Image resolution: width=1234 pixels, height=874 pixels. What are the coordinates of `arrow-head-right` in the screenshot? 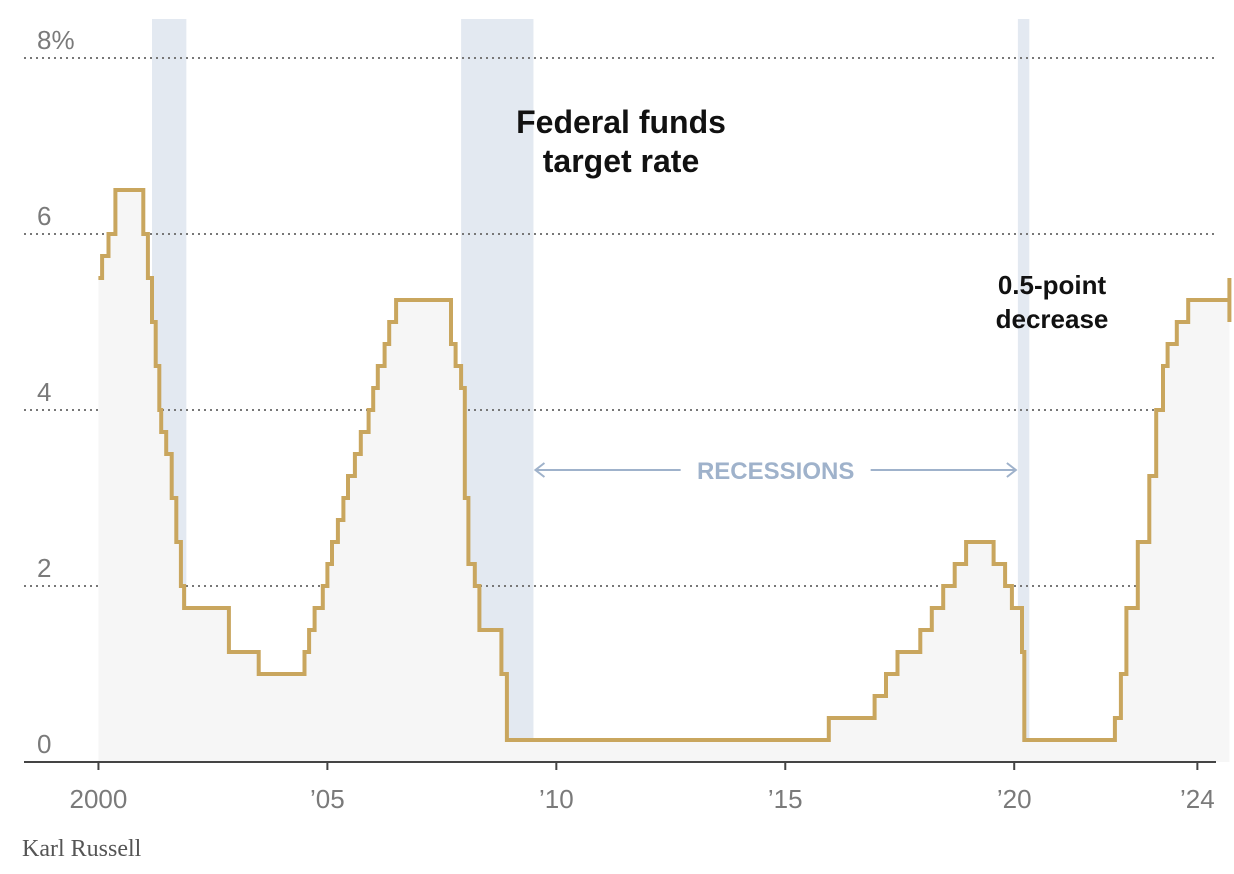 It's located at (1012, 470).